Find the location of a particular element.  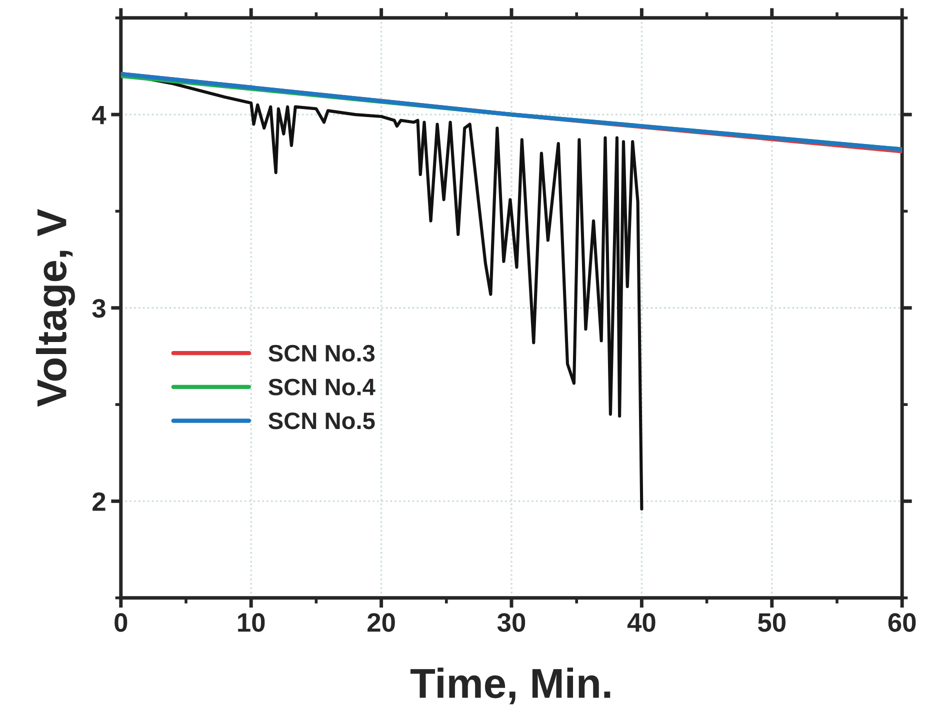

x-tick-label: 60 is located at coordinates (902, 622).